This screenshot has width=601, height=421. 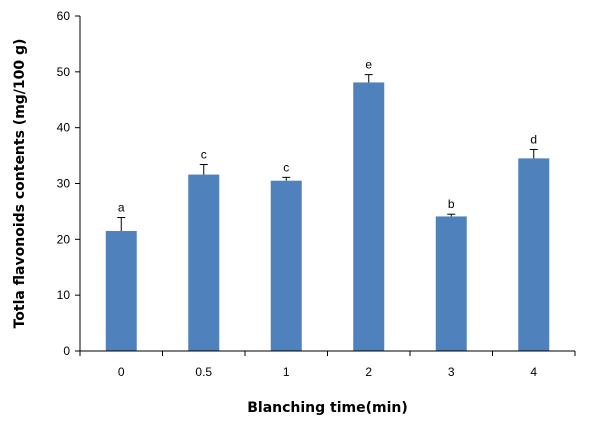 I want to click on x-tick-label: 3, so click(x=451, y=372).